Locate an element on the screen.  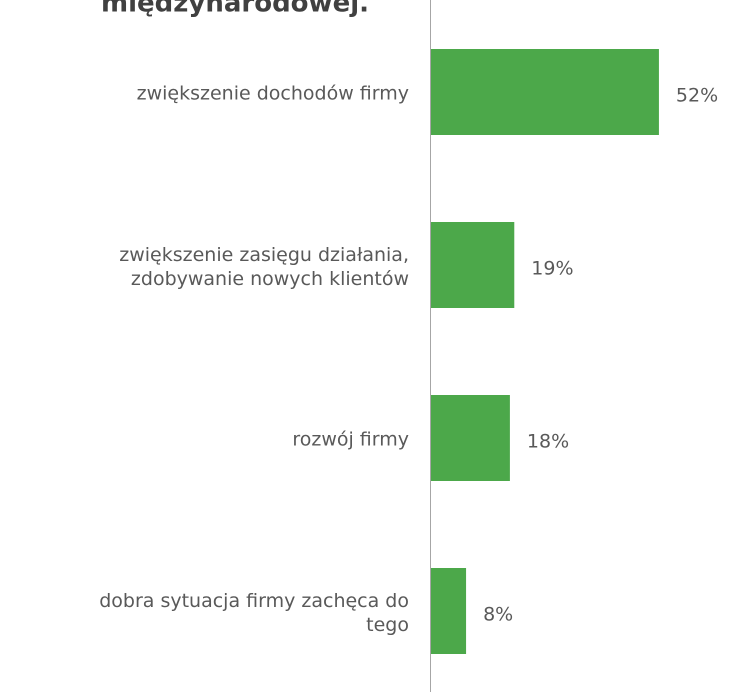
chart-title: międzynarodowej. is located at coordinates (235, 9).